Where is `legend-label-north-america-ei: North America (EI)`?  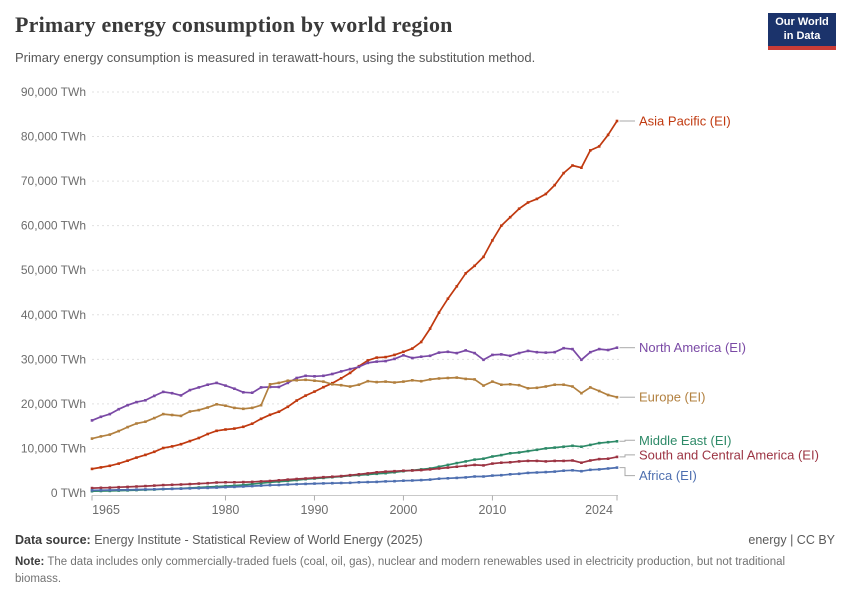 legend-label-north-america-ei: North America (EI) is located at coordinates (692, 347).